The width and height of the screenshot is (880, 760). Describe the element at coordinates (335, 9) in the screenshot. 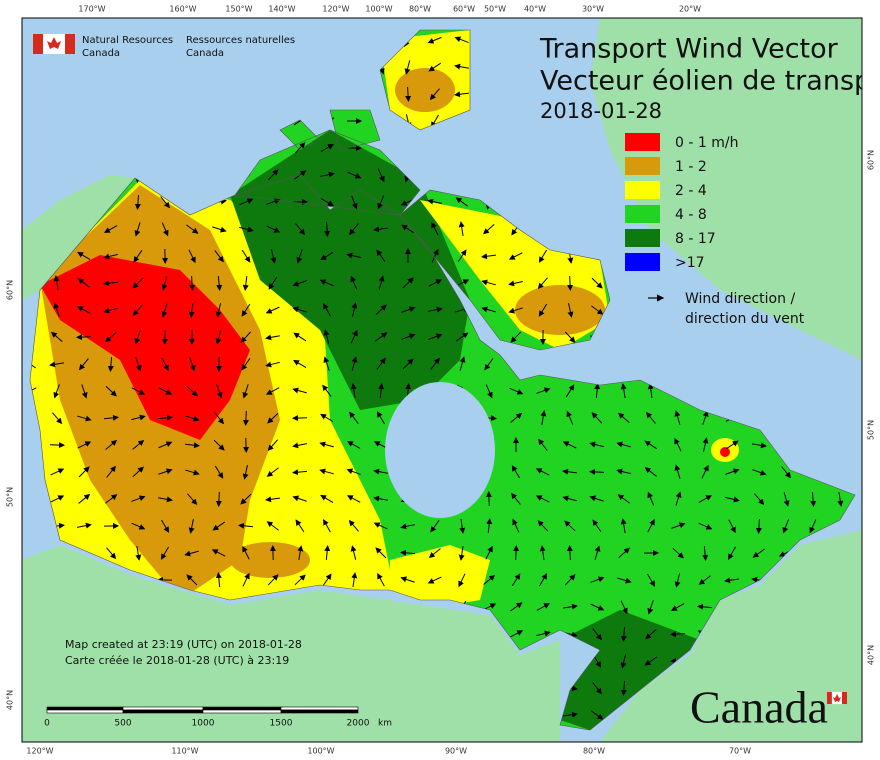

I see `lon-label: 120°W` at that location.